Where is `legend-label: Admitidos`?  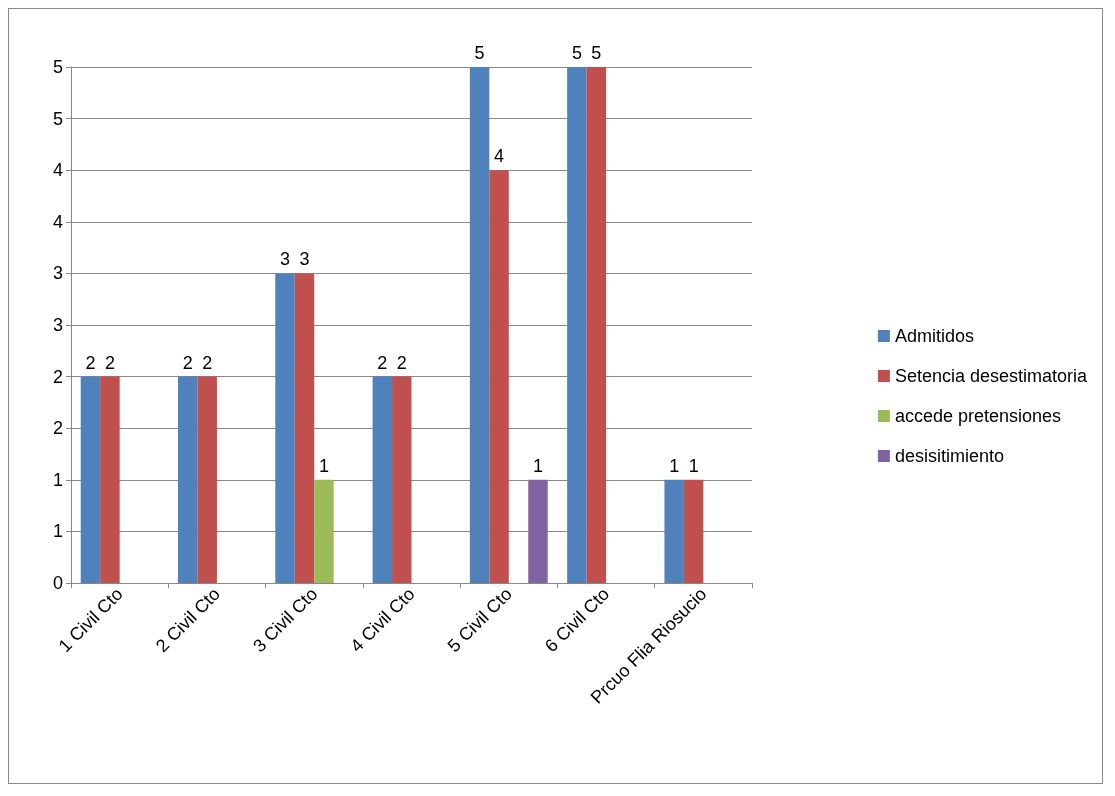
legend-label: Admitidos is located at coordinates (934, 336).